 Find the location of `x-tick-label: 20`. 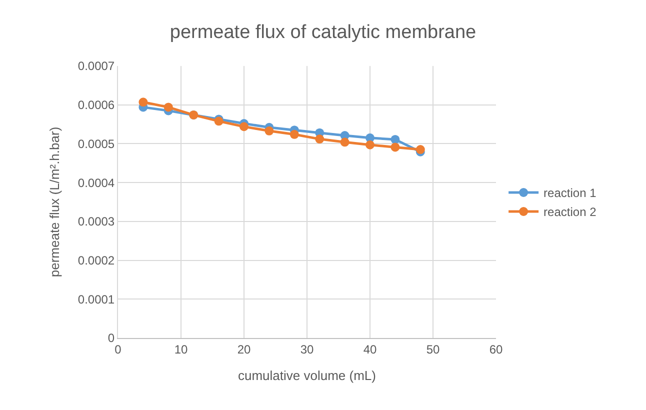

x-tick-label: 20 is located at coordinates (244, 349).